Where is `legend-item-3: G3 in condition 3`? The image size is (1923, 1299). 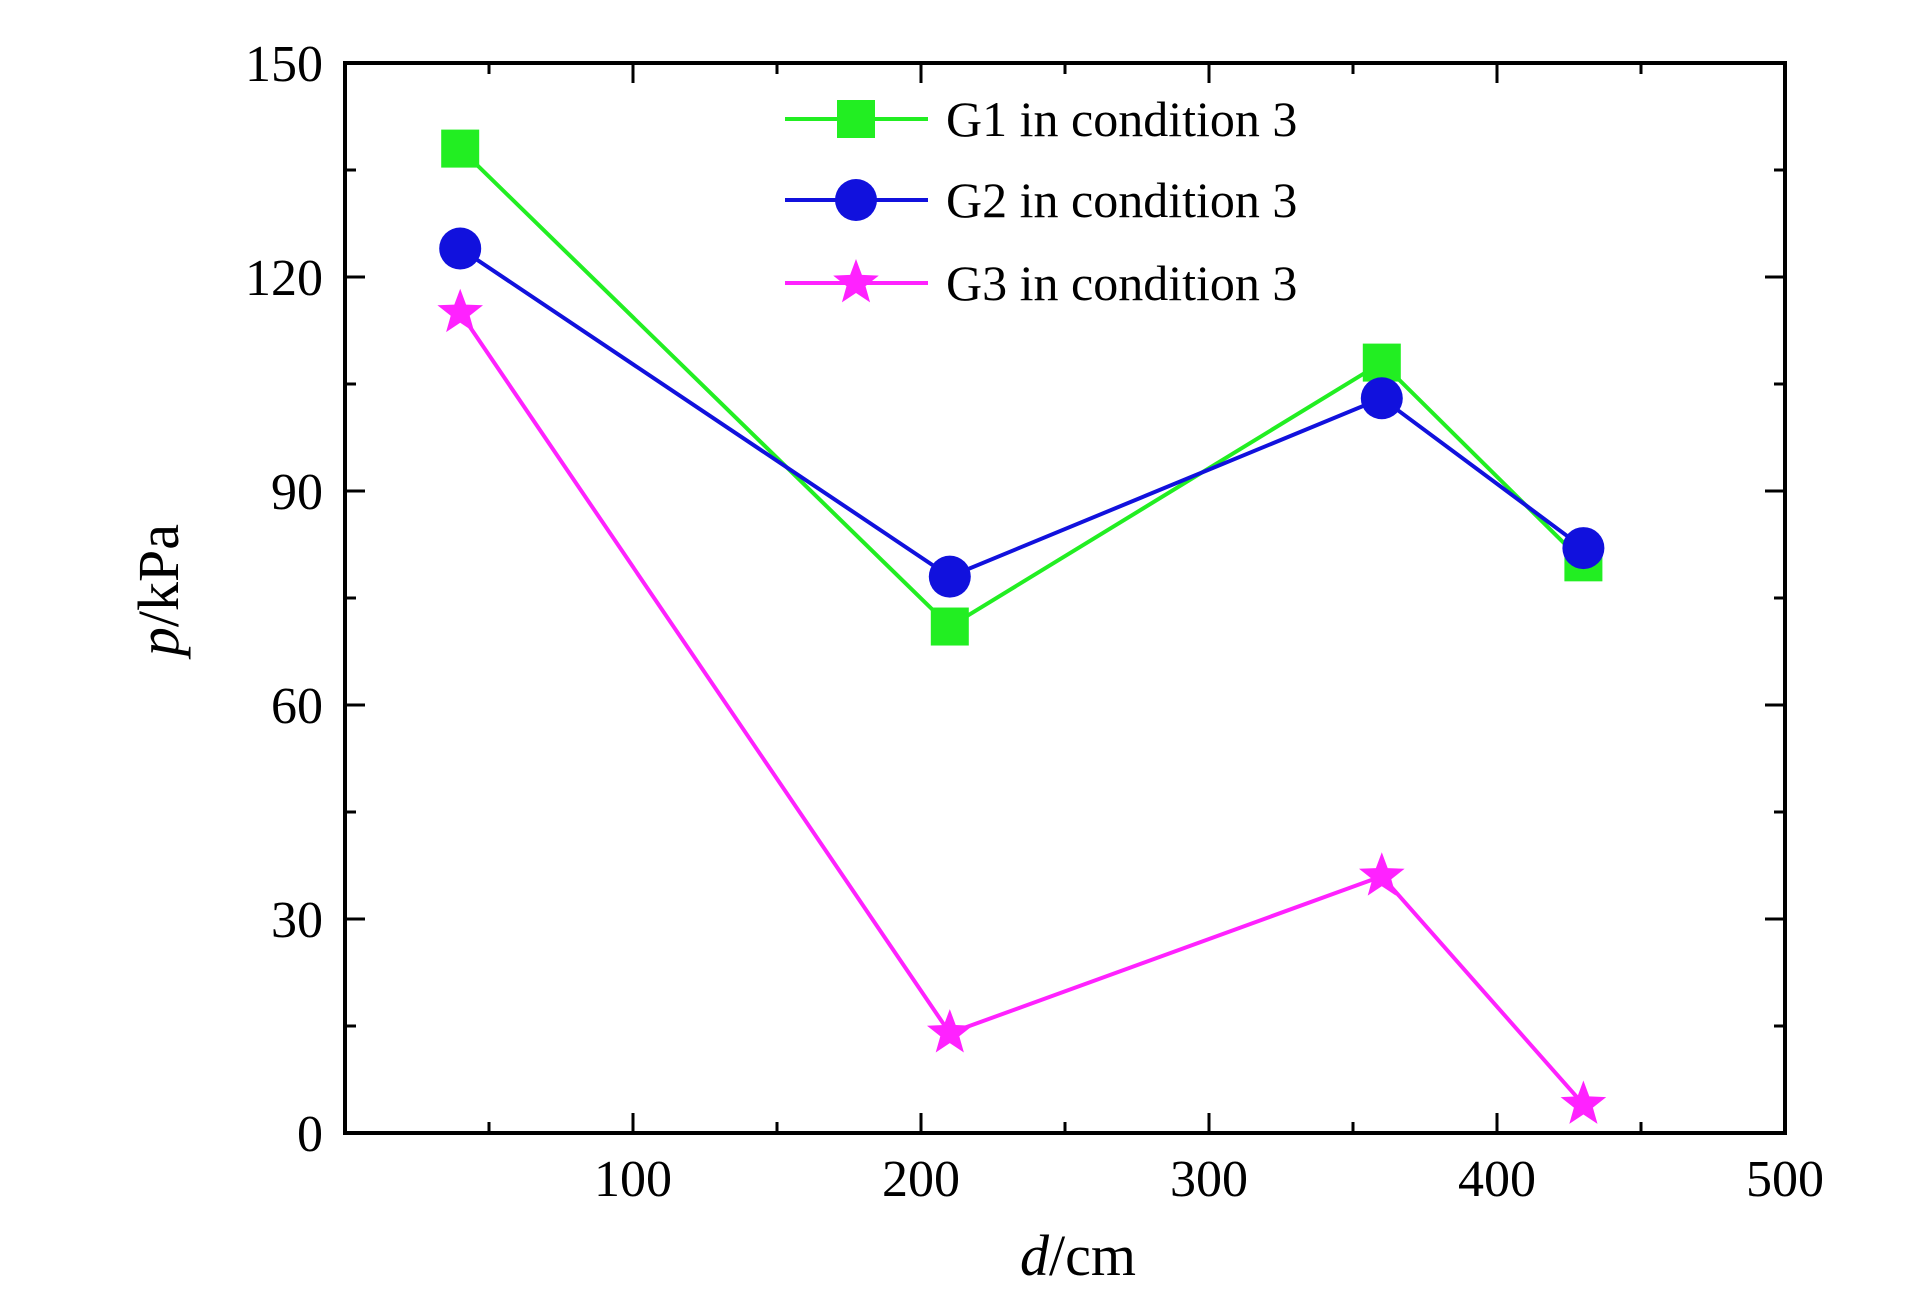
legend-item-3: G3 in condition 3 is located at coordinates (1041, 283).